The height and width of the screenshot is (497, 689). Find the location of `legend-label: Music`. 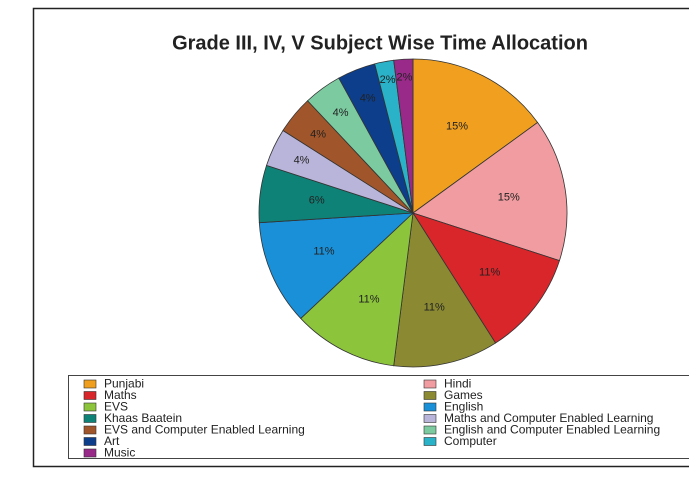

legend-label: Music is located at coordinates (119, 453).